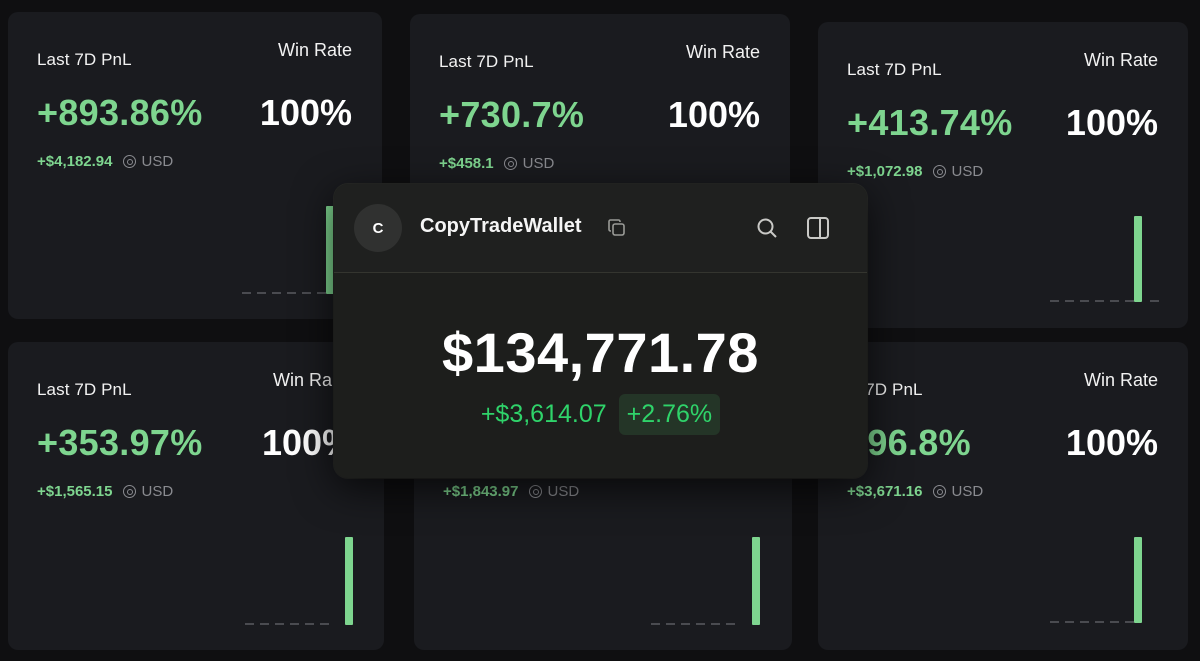 The width and height of the screenshot is (1200, 661). What do you see at coordinates (481, 491) in the screenshot?
I see `usd-amount: +$1,843.97` at bounding box center [481, 491].